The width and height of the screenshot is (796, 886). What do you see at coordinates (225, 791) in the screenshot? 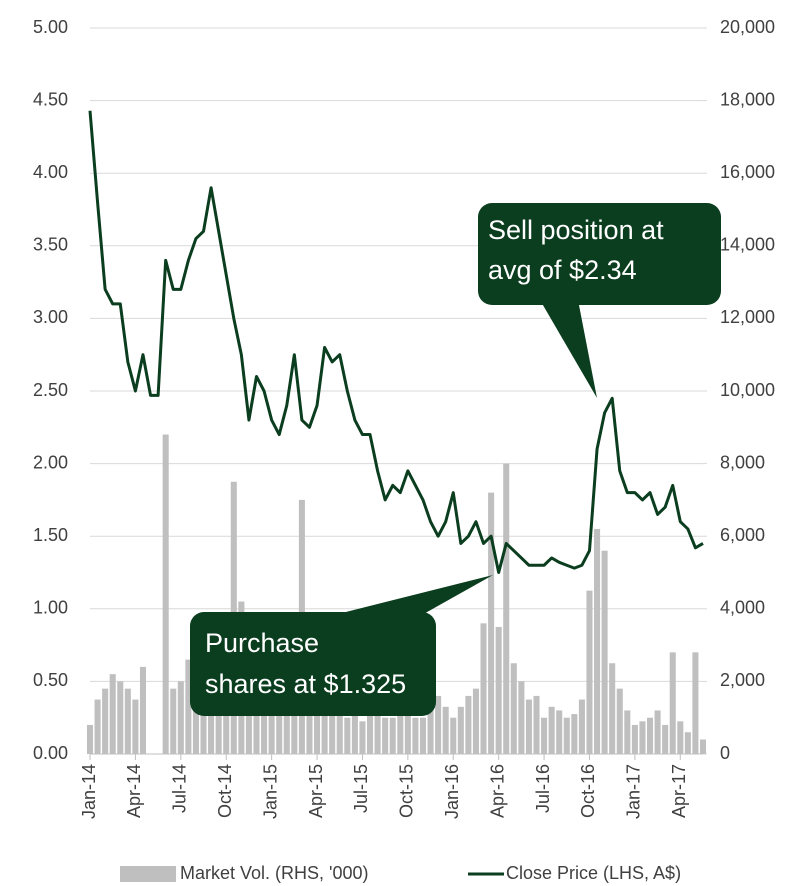
I see `x-tick-label: Oct-14` at bounding box center [225, 791].